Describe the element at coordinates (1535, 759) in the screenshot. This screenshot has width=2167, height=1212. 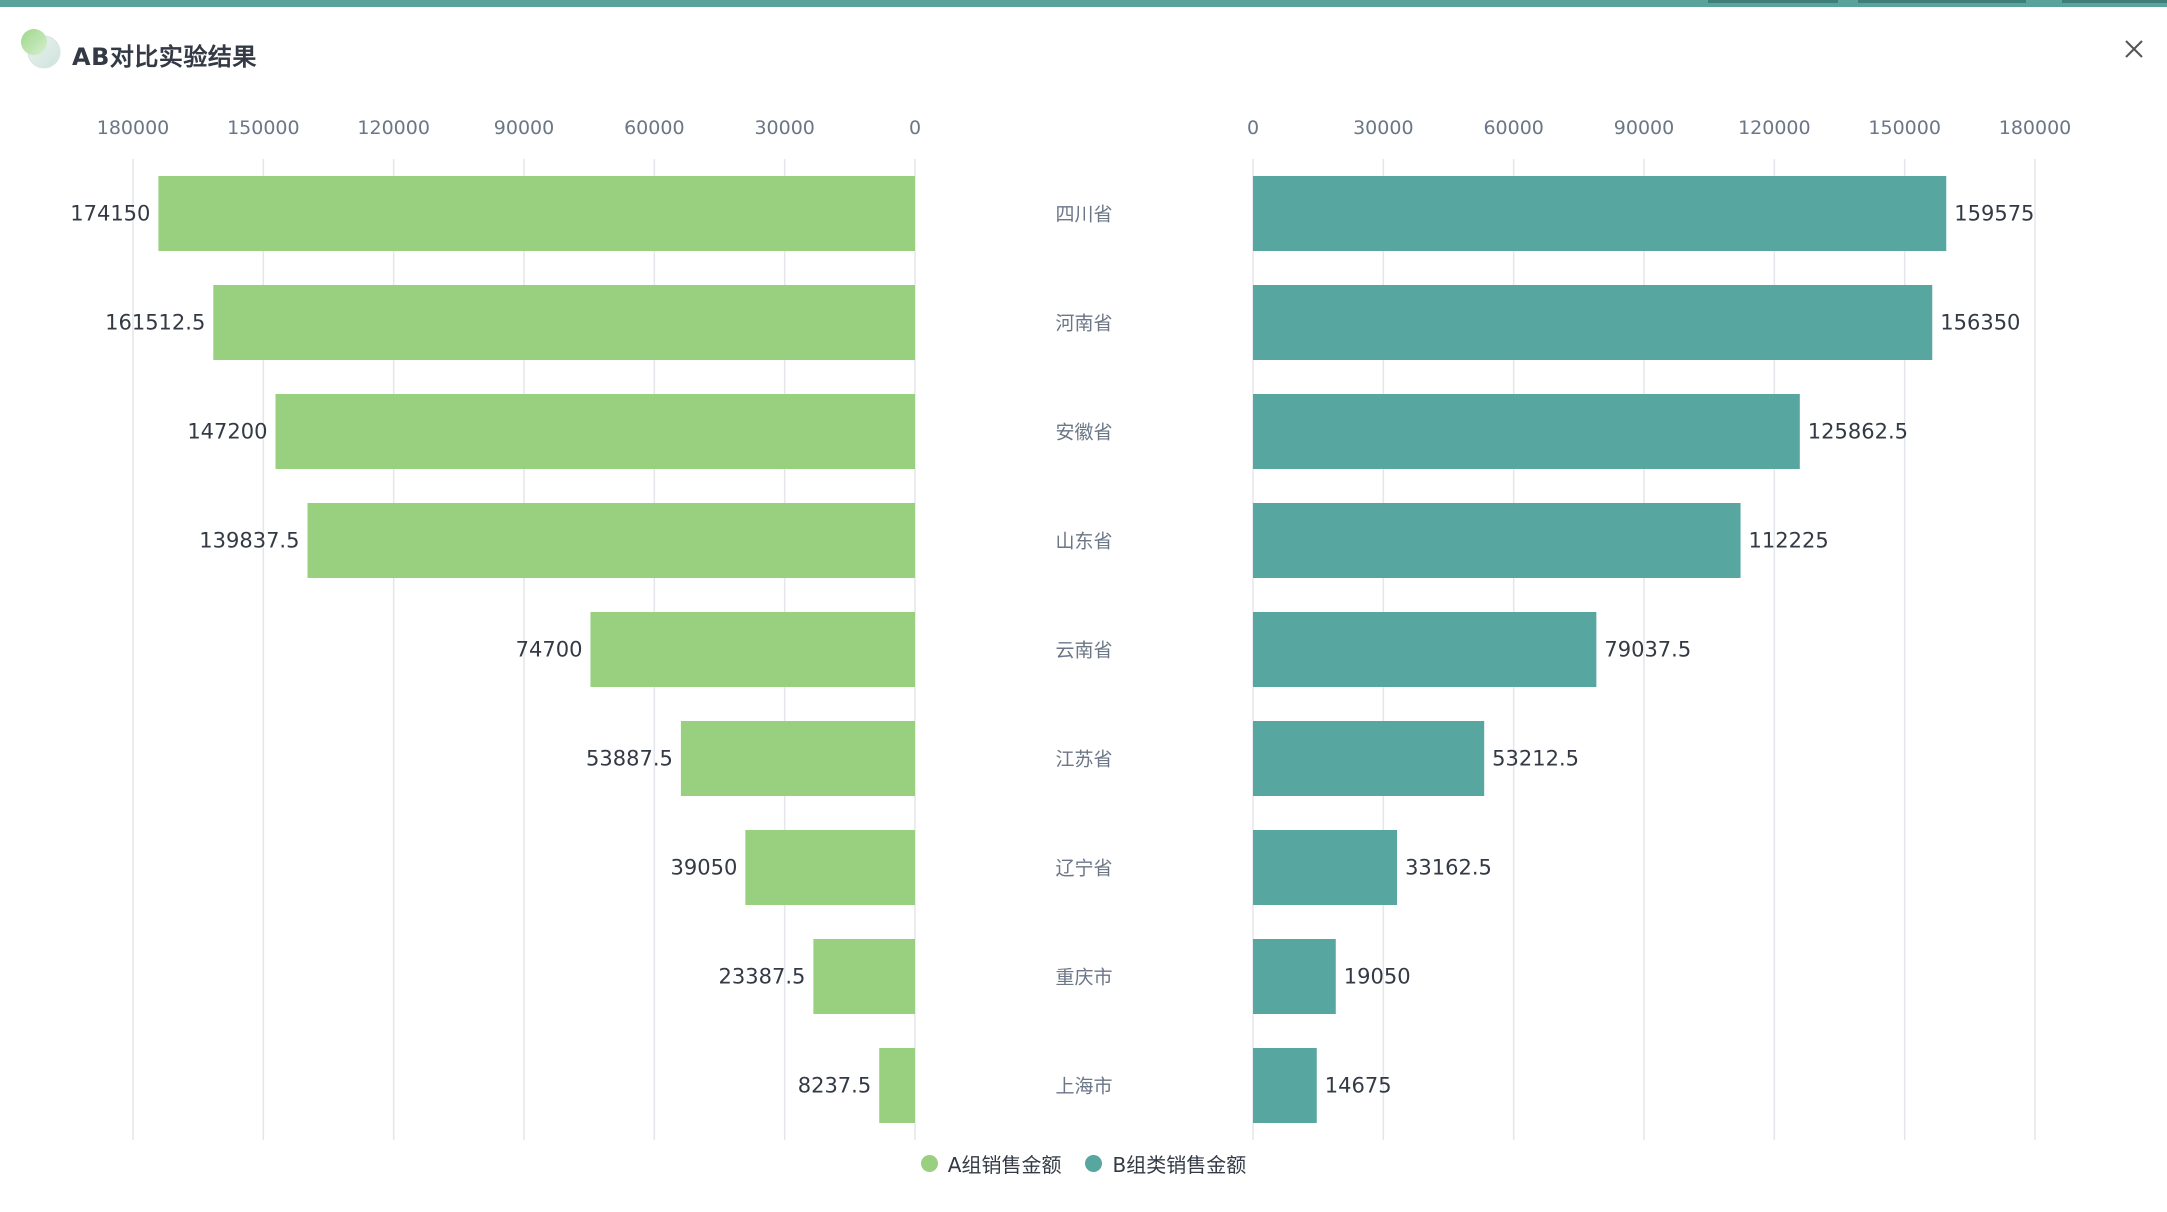
I see `data-label: 53212.5` at that location.